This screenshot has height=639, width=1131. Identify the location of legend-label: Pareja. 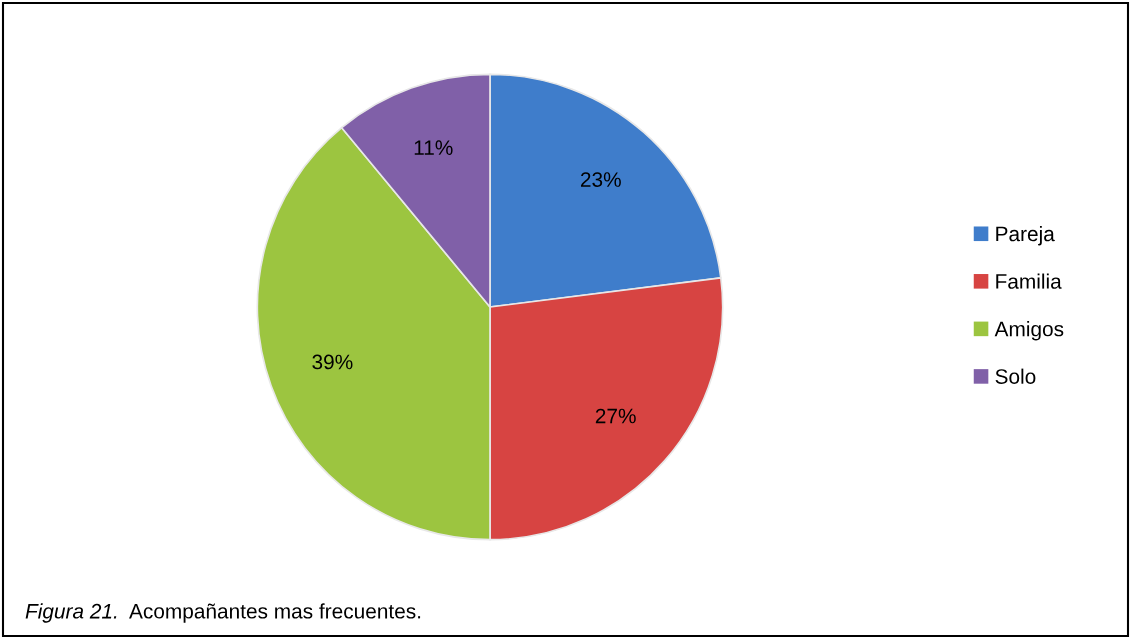
(1025, 235).